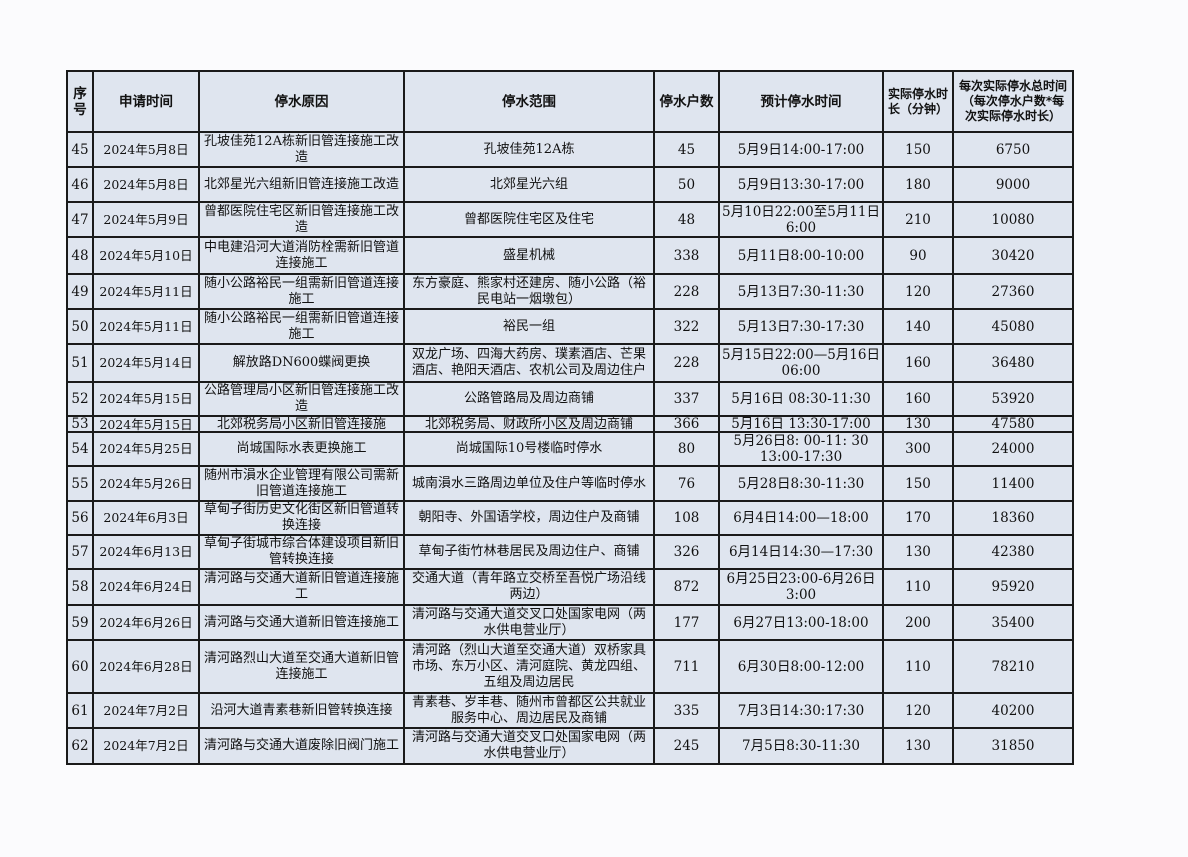 The height and width of the screenshot is (857, 1188). I want to click on cell-date: 2024年6月24日, so click(146, 587).